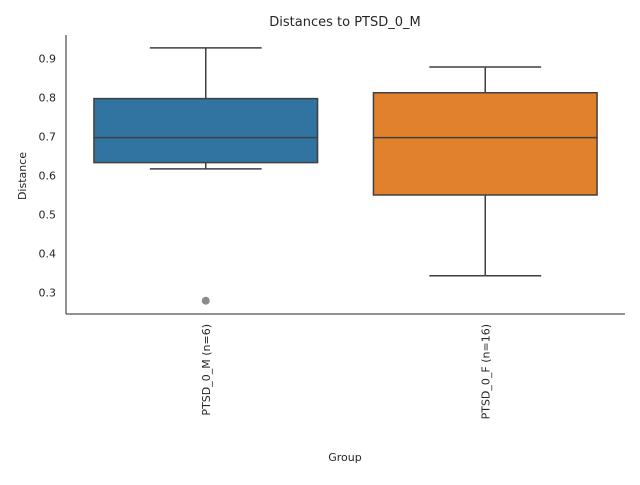 The width and height of the screenshot is (640, 485). What do you see at coordinates (205, 300) in the screenshot?
I see `outlier-point` at bounding box center [205, 300].